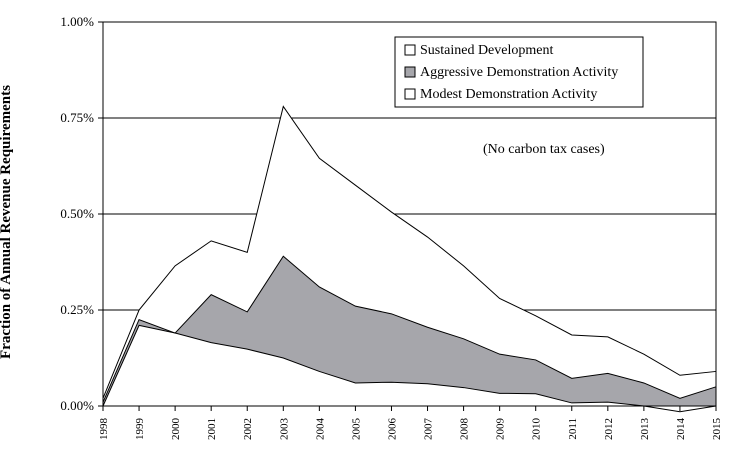 The height and width of the screenshot is (464, 732). Describe the element at coordinates (410, 94) in the screenshot. I see `legend-item-modest-demonstration-swatch` at that location.